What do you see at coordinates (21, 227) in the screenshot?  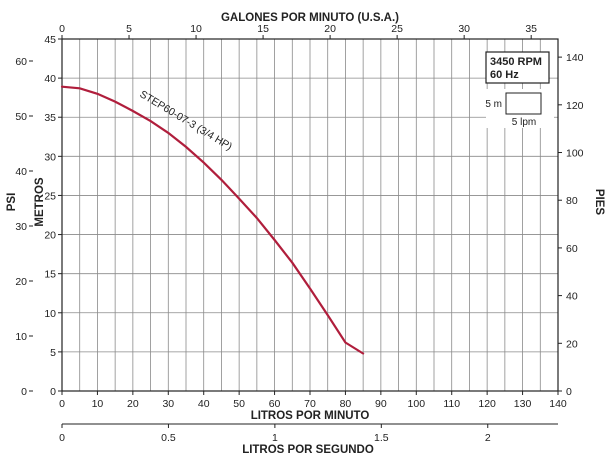 I see `y-psi-tick-label: 30` at bounding box center [21, 227].